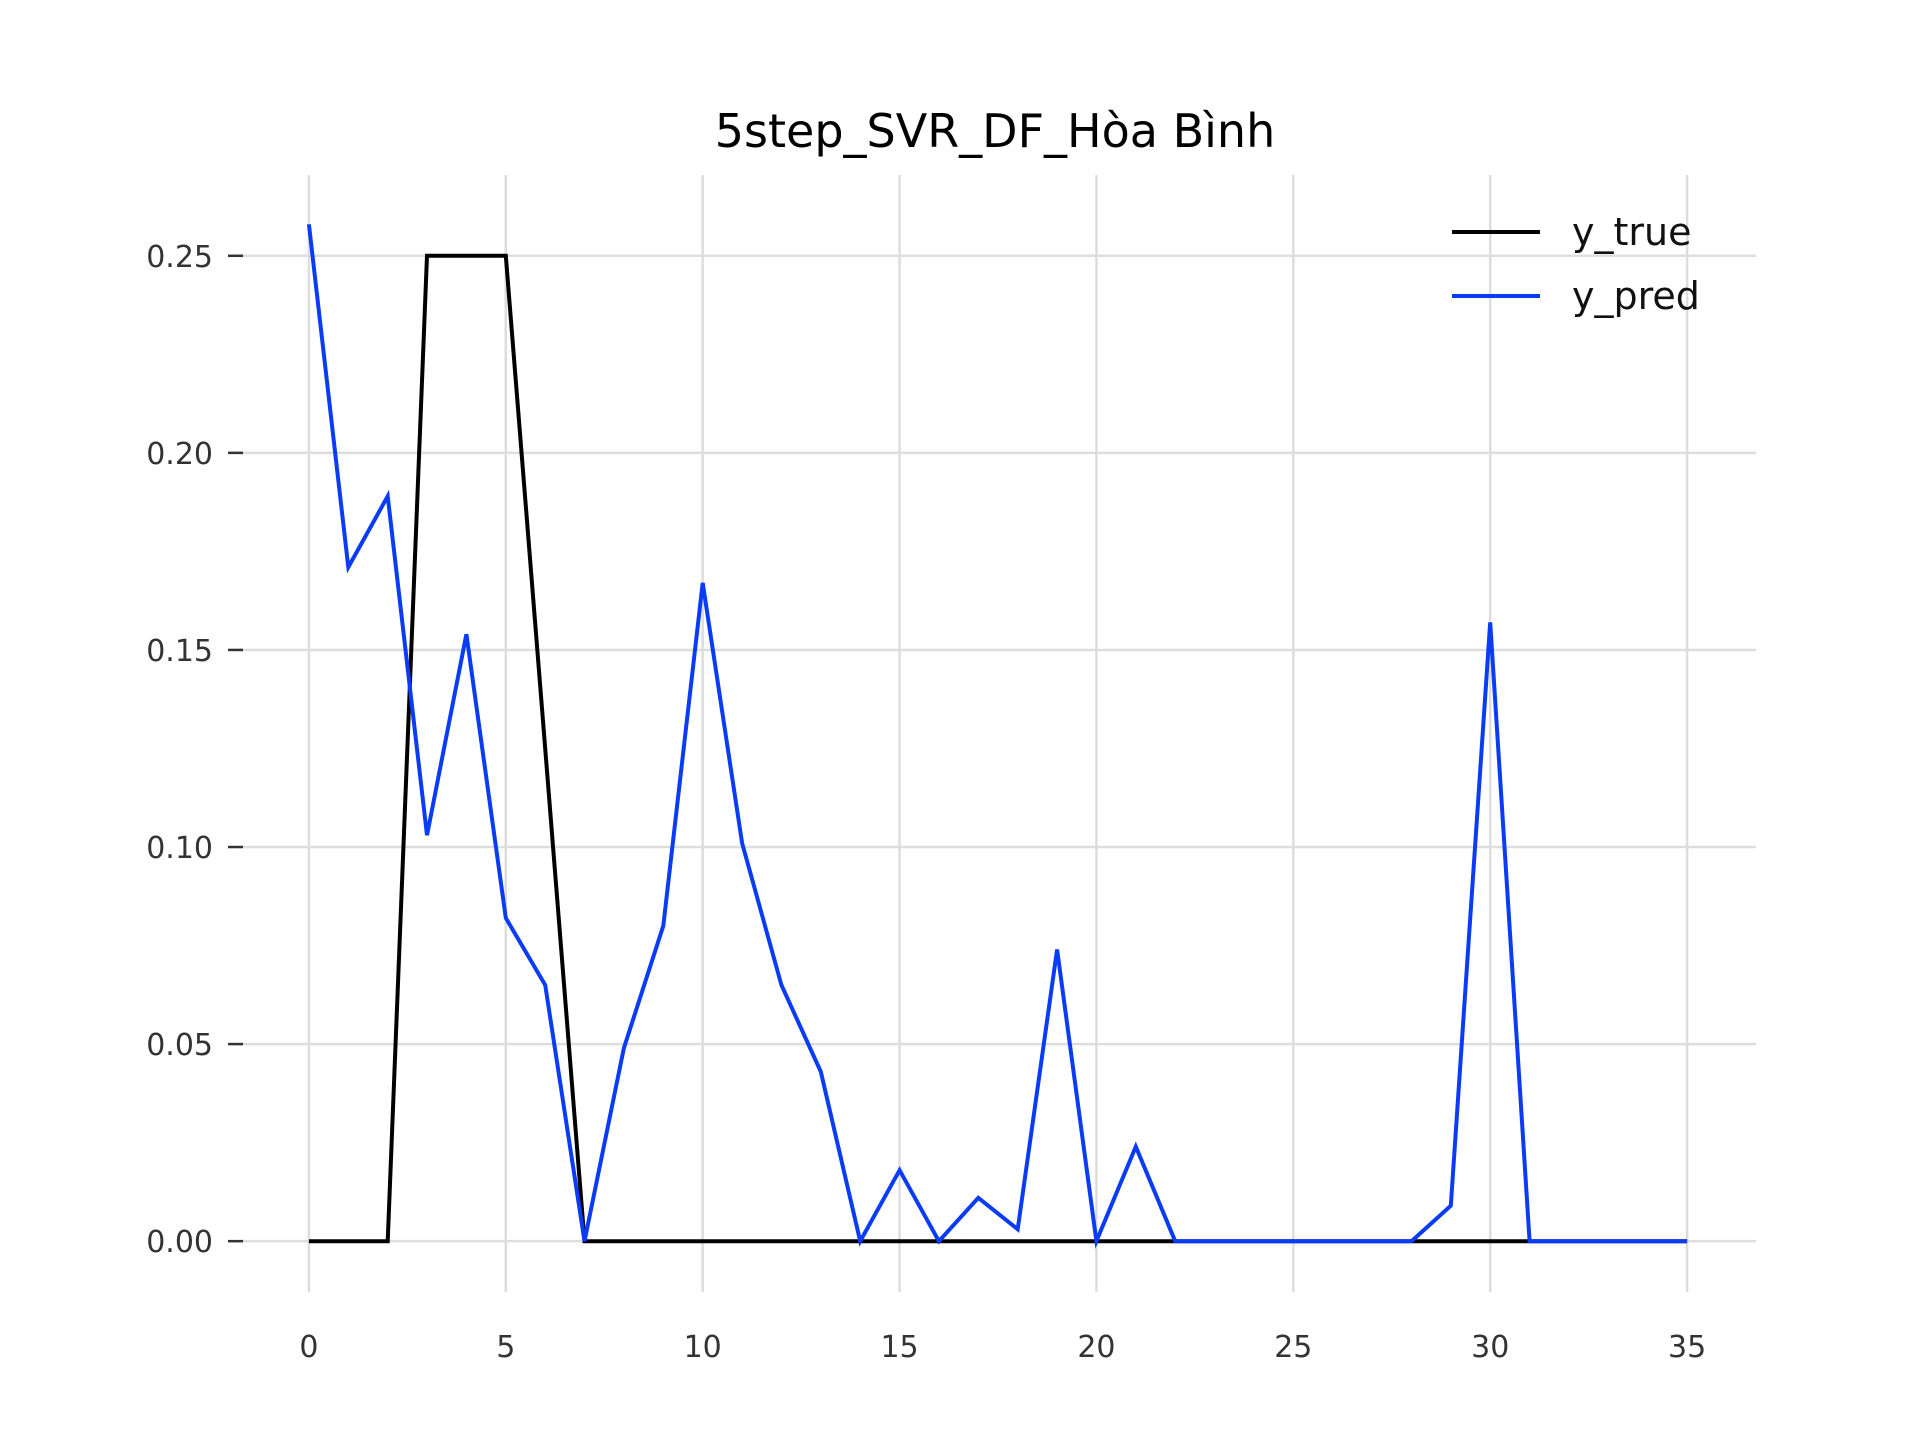 The height and width of the screenshot is (1440, 1920). I want to click on y-tick-label: 0.00, so click(179, 1242).